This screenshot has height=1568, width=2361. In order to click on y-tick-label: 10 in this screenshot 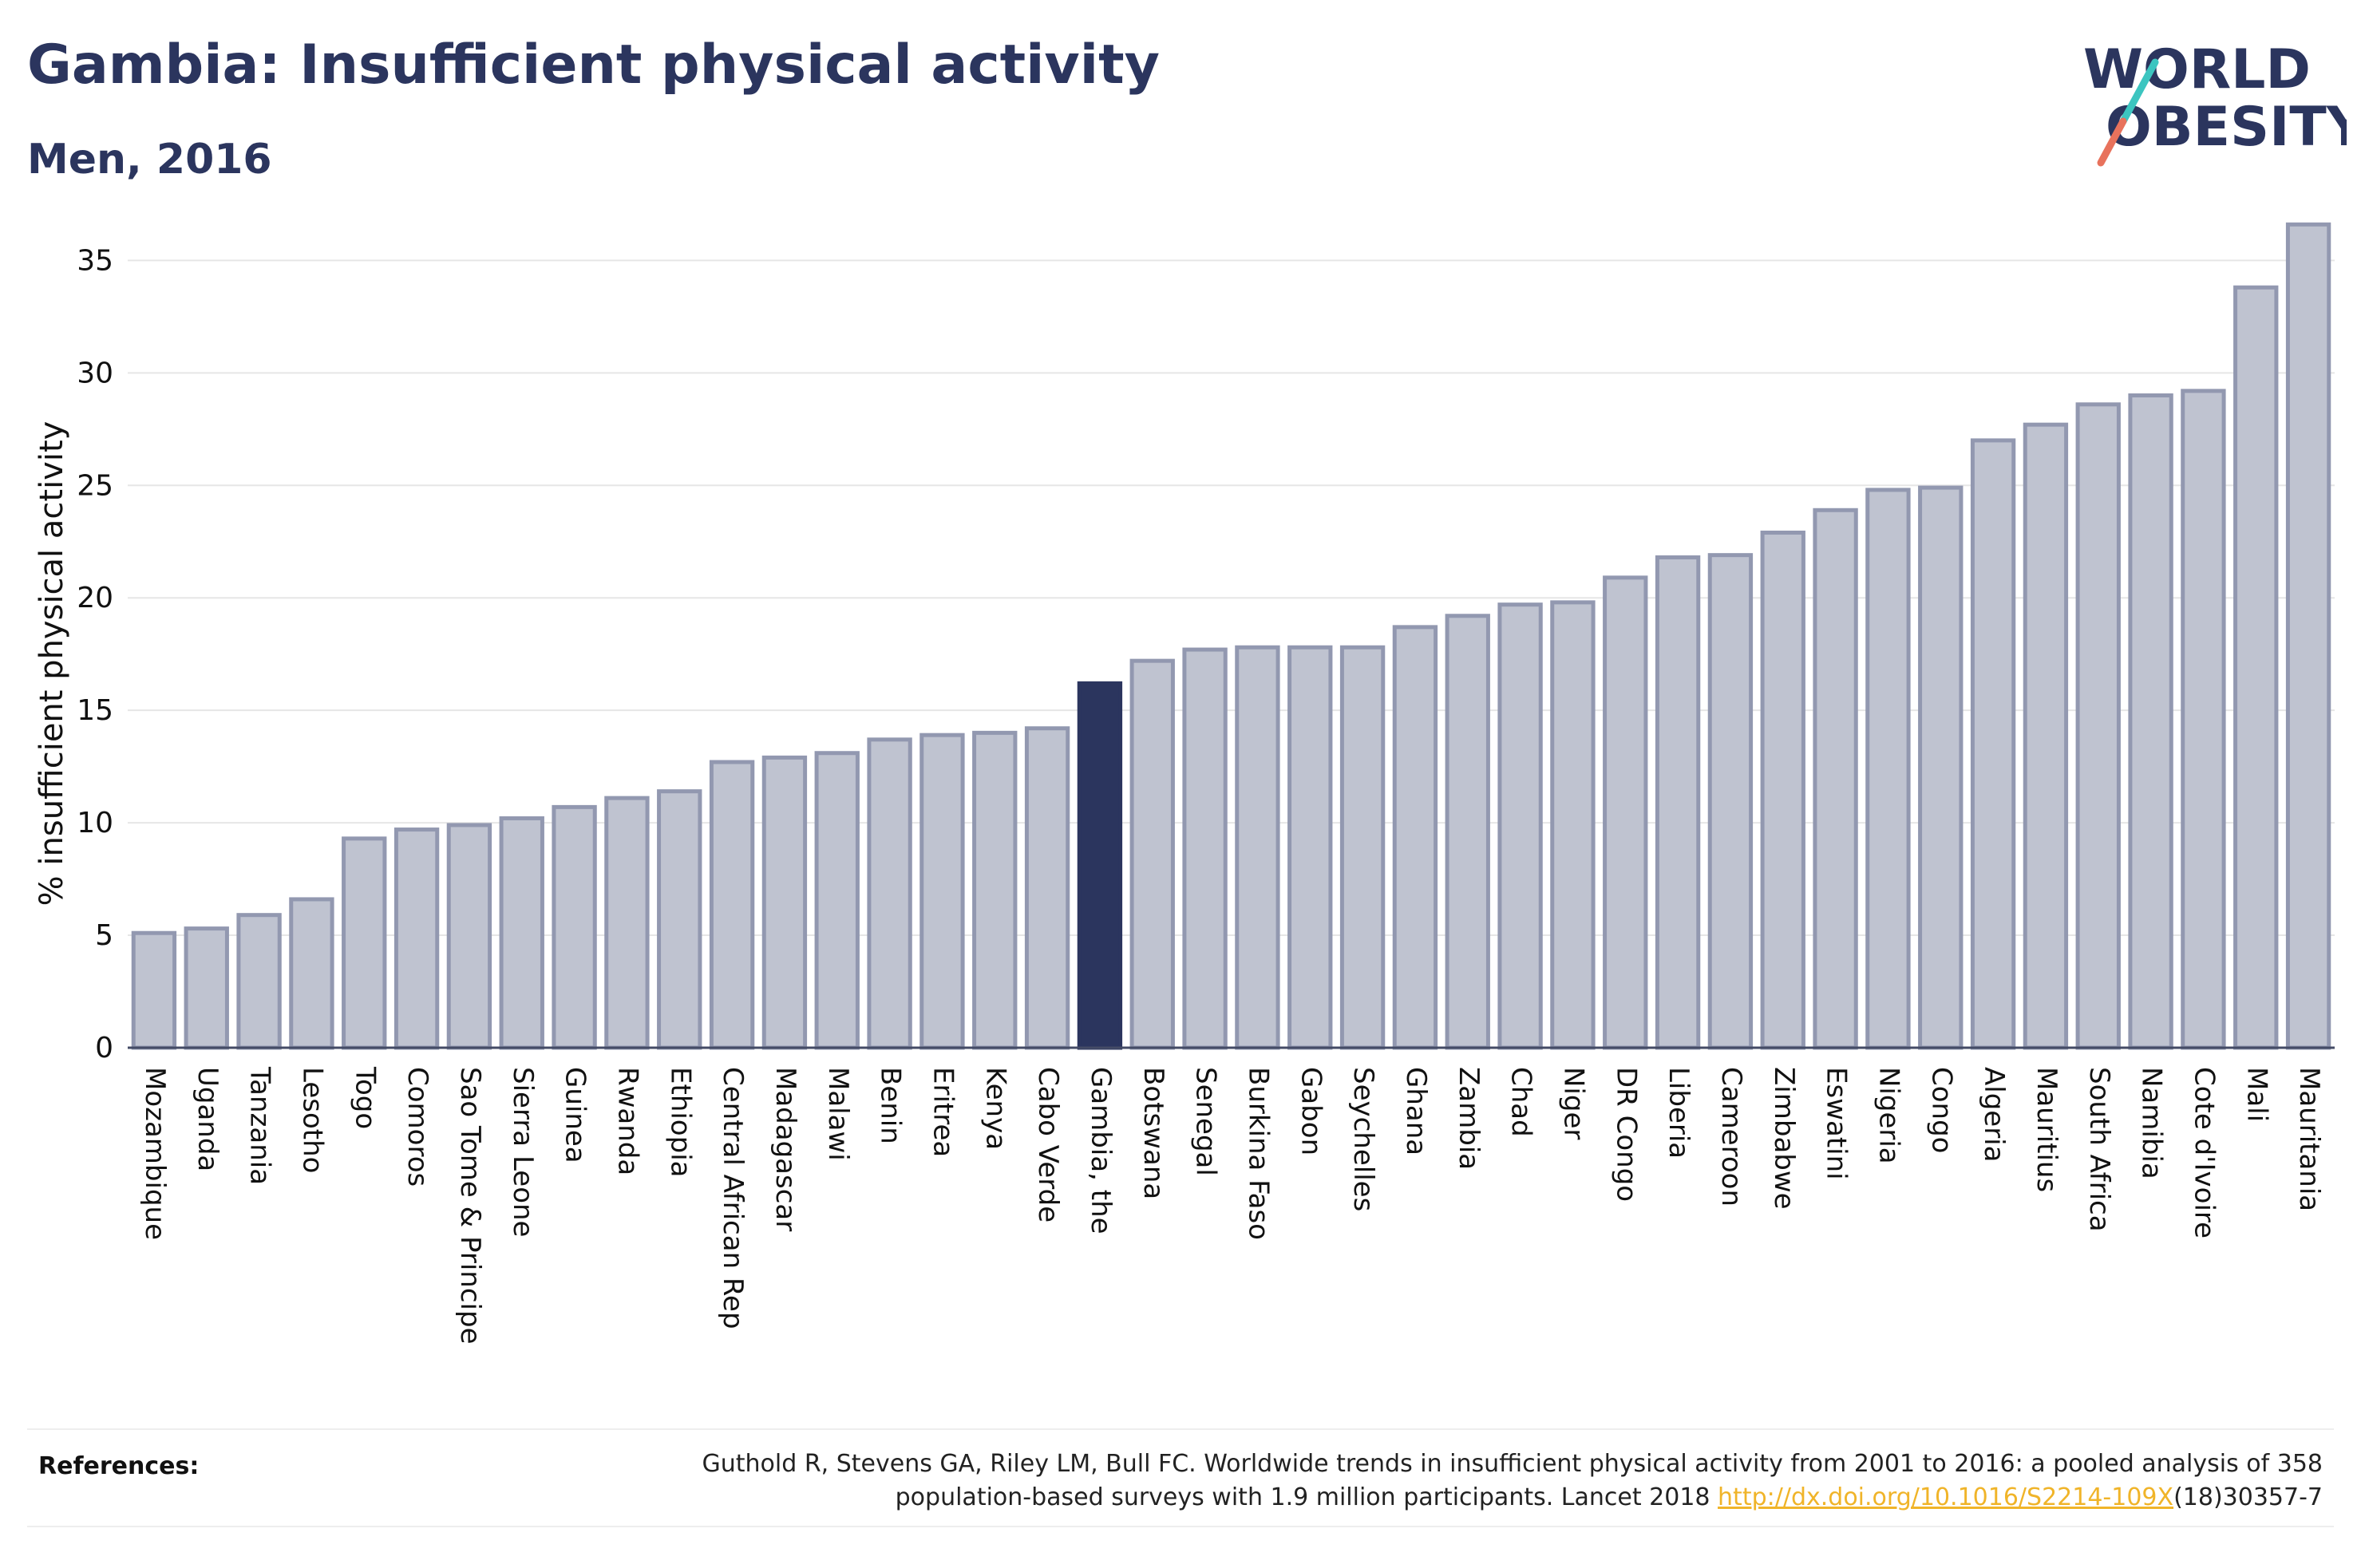, I will do `click(95, 823)`.